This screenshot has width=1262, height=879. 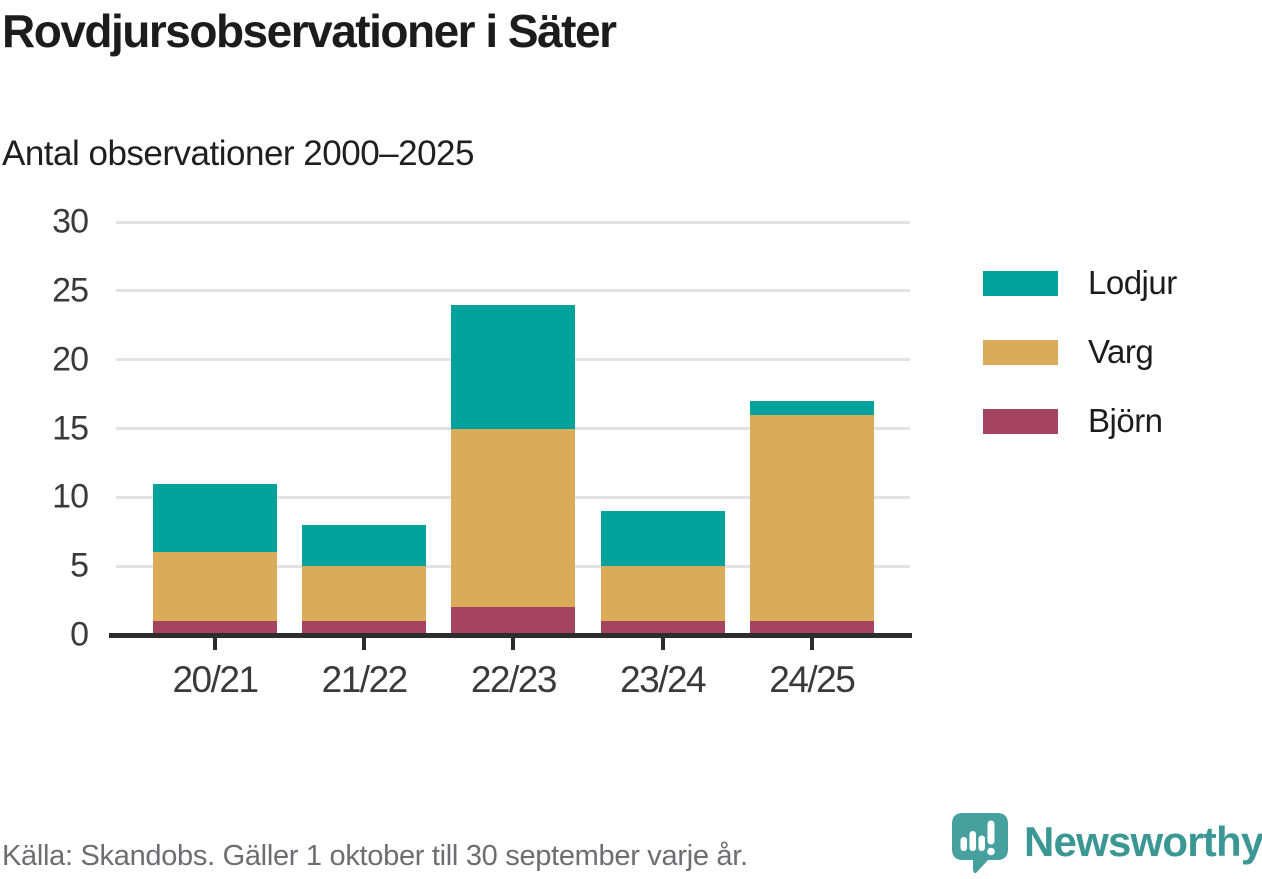 I want to click on x-tick-22/23, so click(x=513, y=644).